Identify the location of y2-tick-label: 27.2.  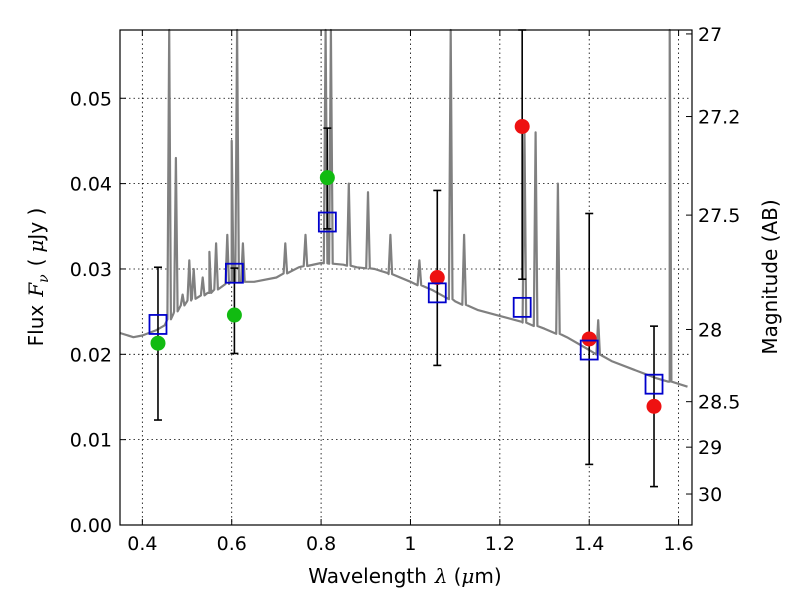
(719, 118).